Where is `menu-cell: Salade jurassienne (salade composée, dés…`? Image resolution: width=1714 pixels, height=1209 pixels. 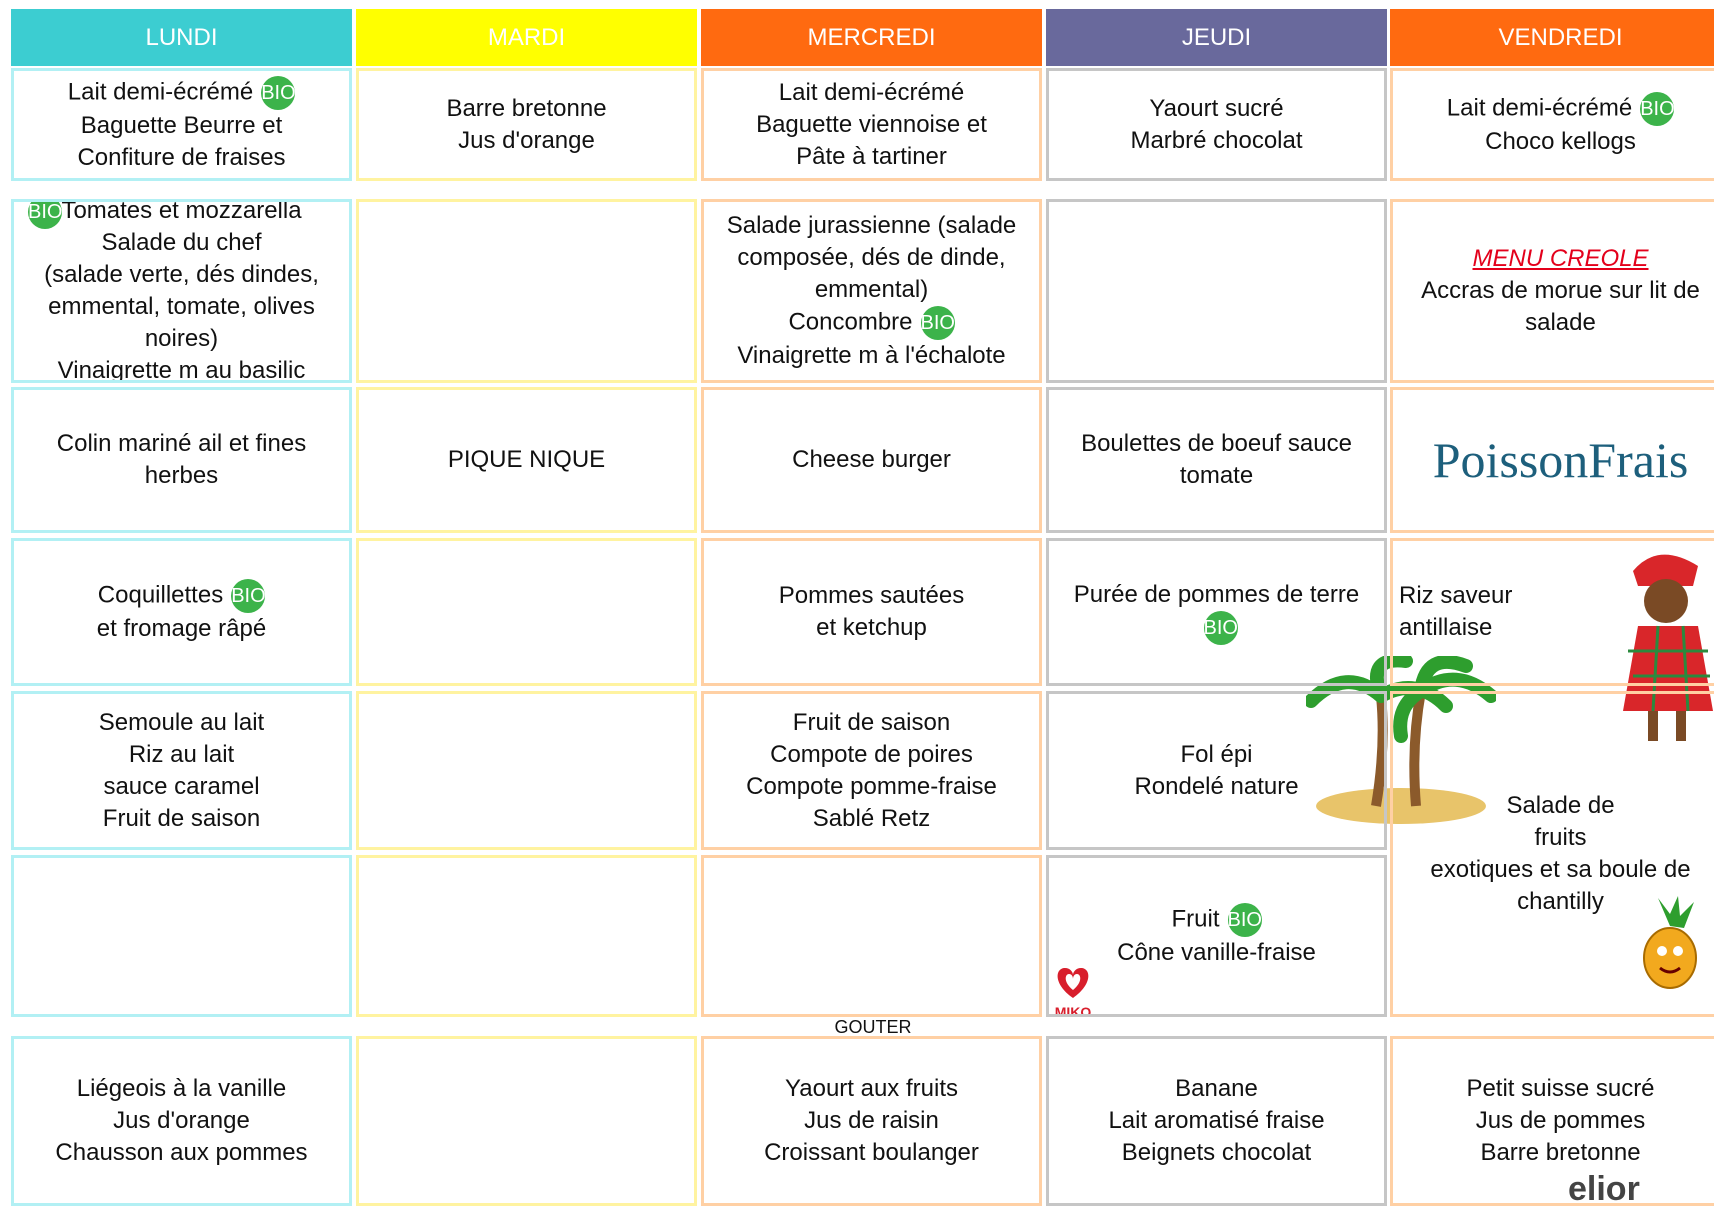
menu-cell: Salade jurassienne (salade composée, dés… is located at coordinates (871, 291).